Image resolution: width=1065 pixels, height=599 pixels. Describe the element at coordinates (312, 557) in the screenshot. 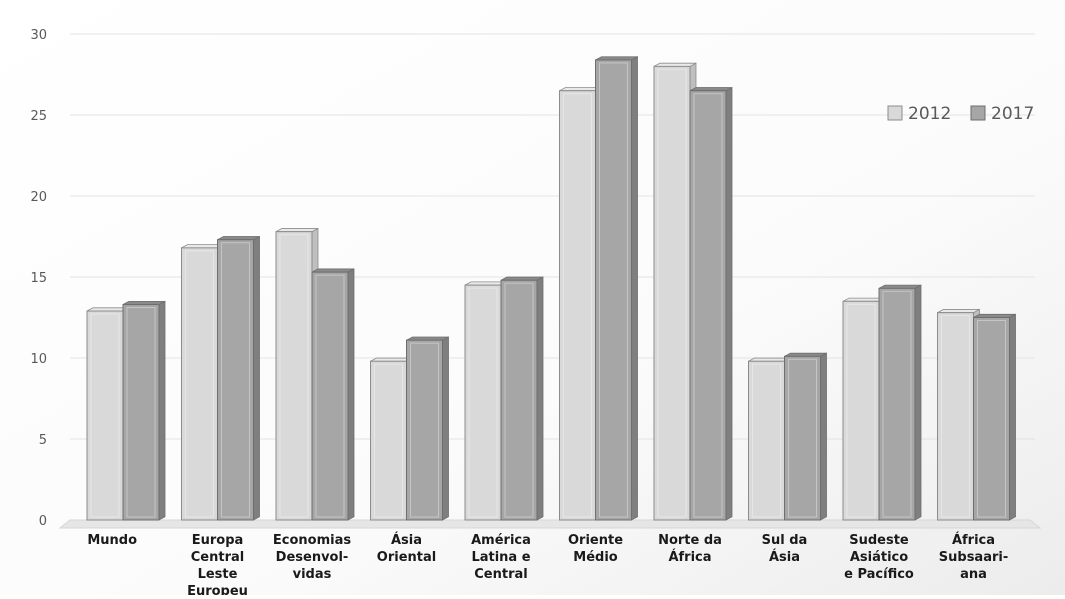

I see `x-tick-label: Economias Desenvol-vidas` at that location.